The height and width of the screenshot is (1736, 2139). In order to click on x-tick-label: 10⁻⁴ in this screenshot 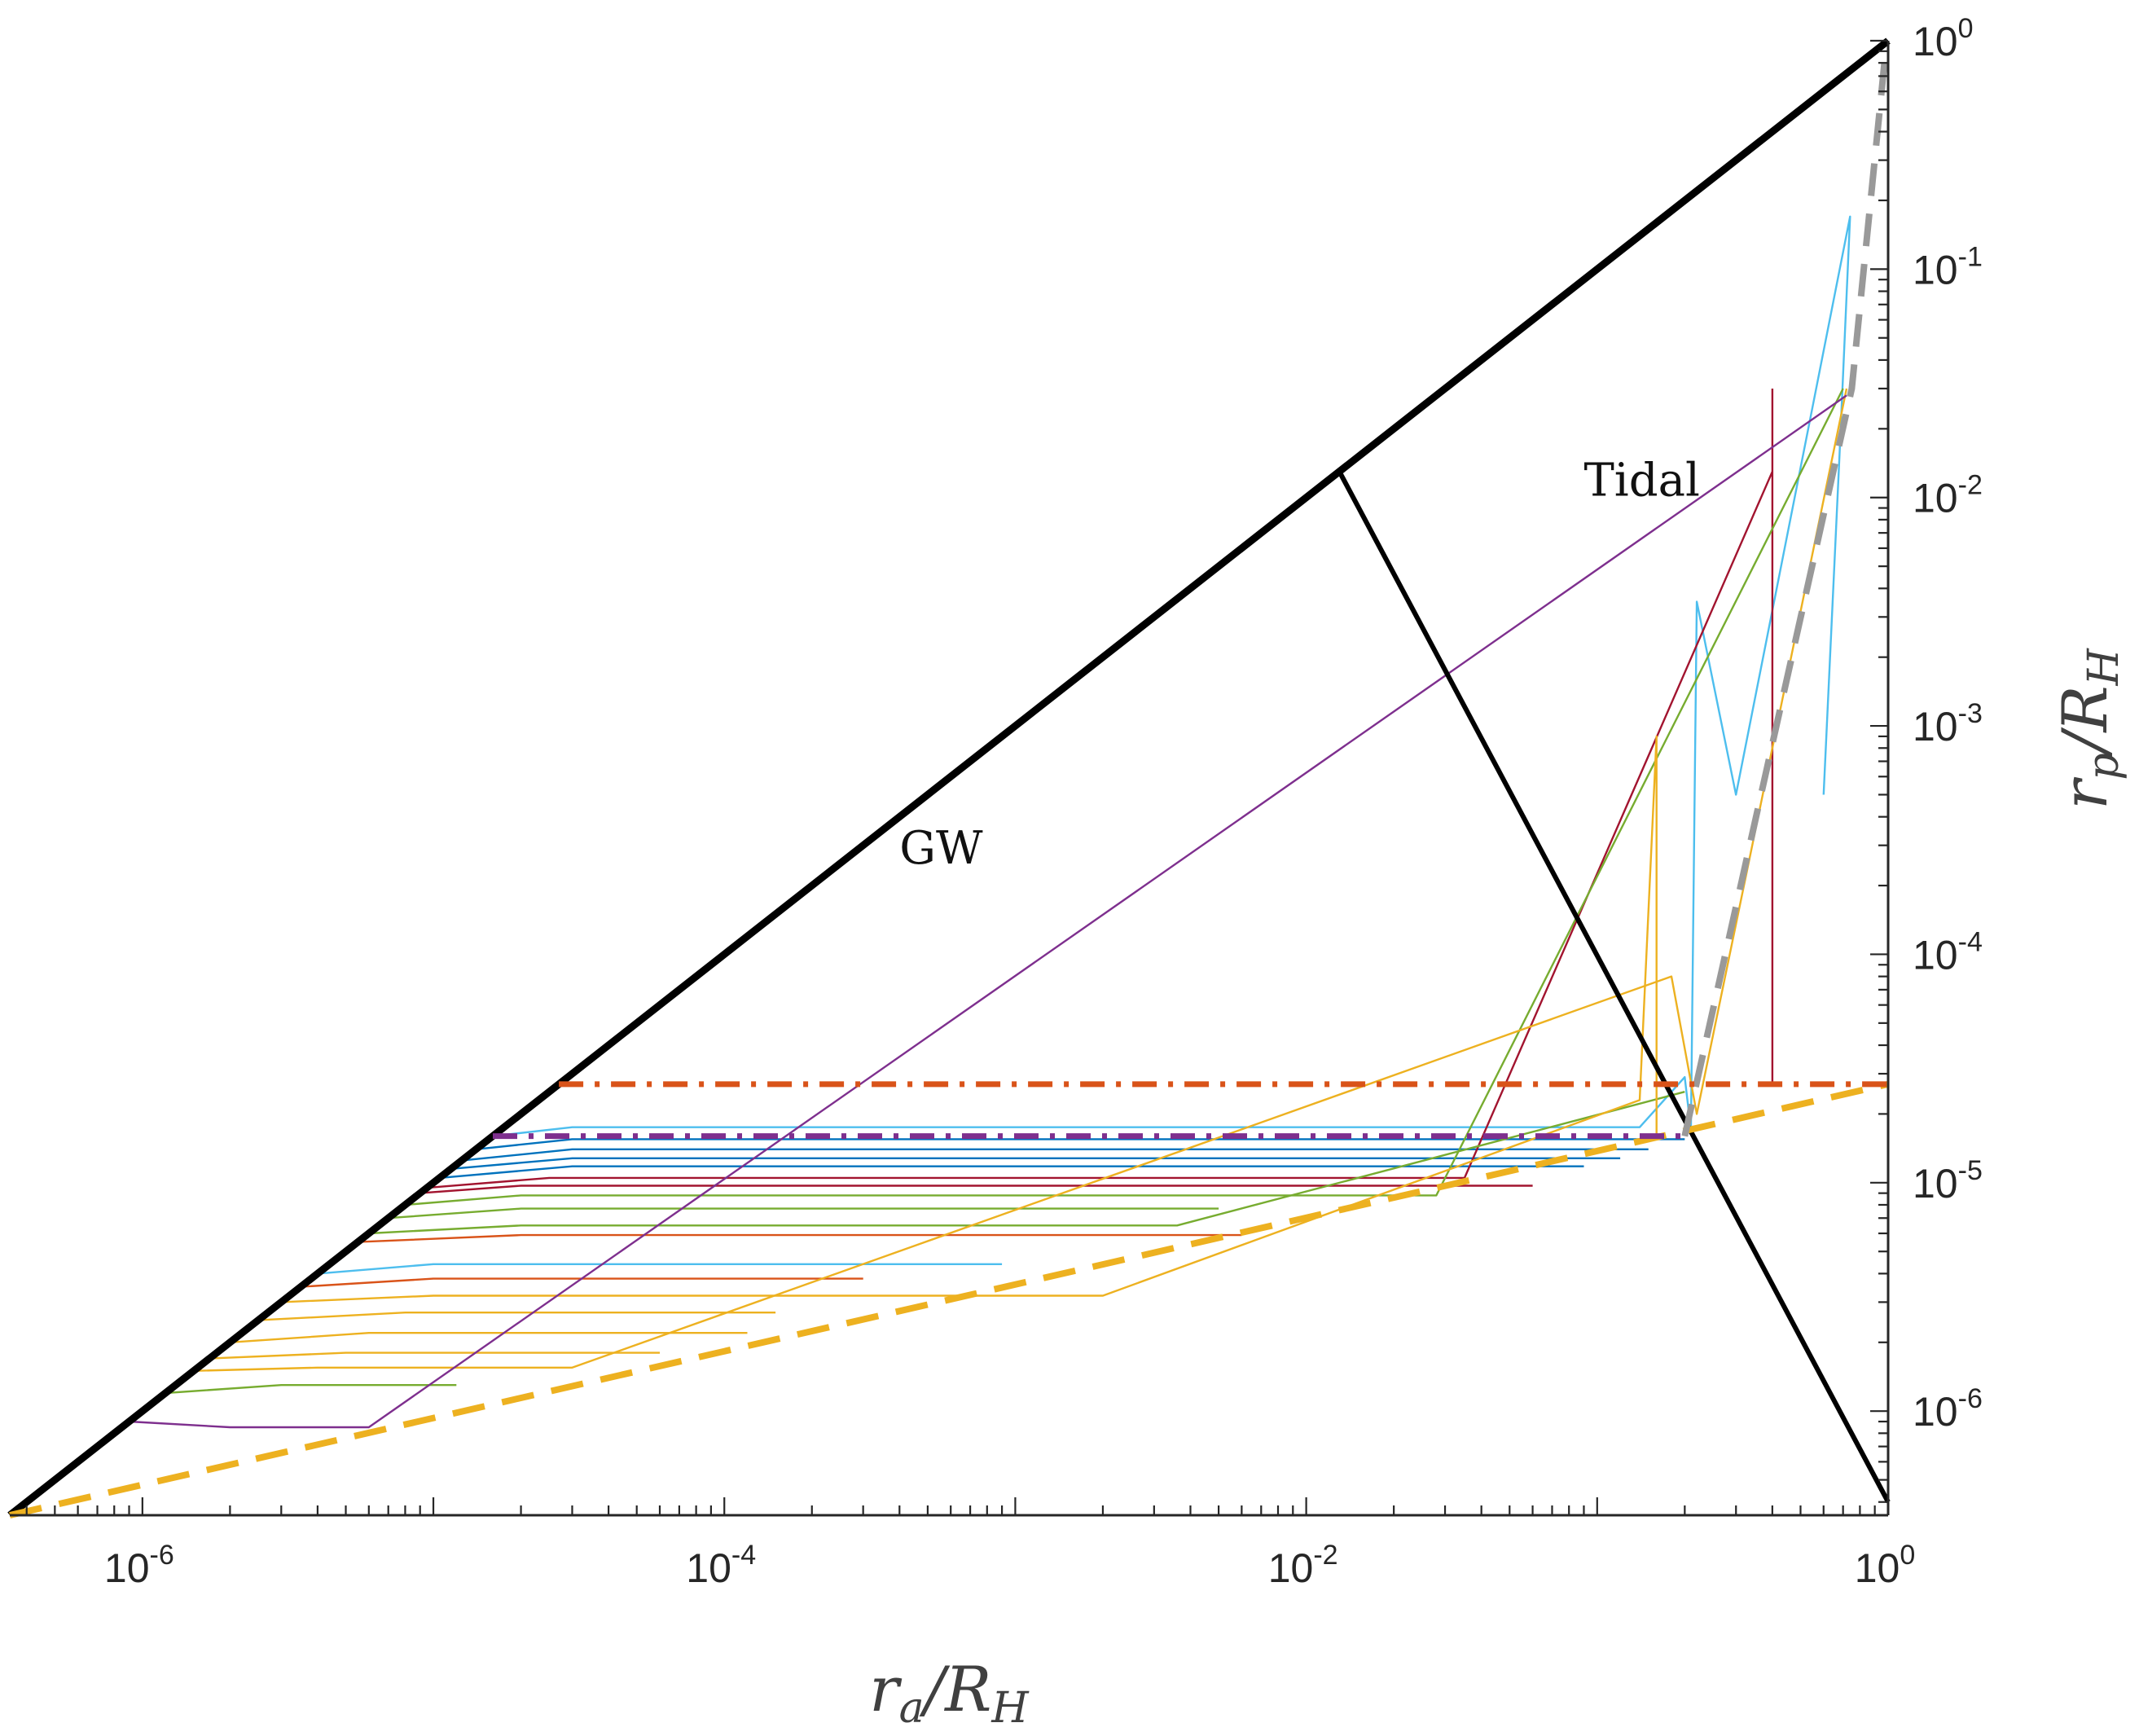, I will do `click(721, 1565)`.